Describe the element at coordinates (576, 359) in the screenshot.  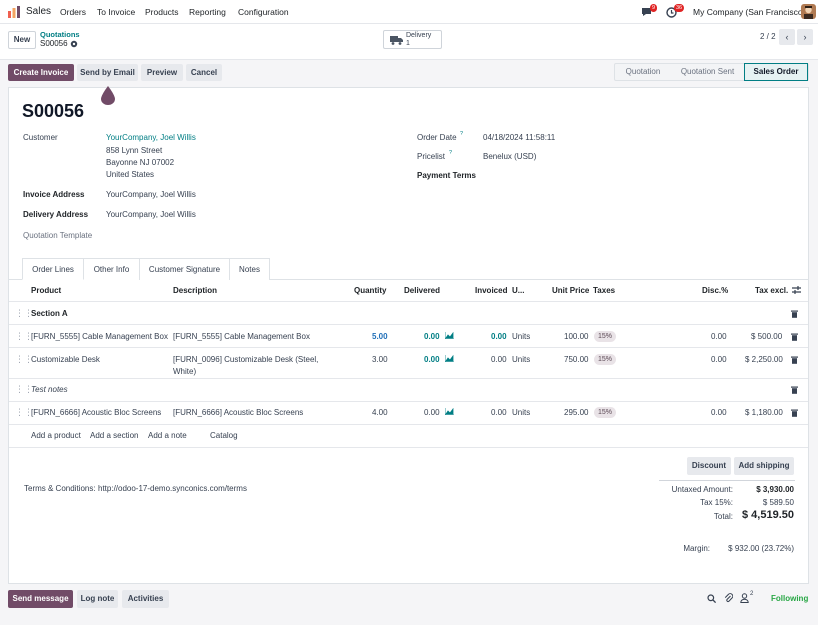
I see `row-unit-price: 750.00` at that location.